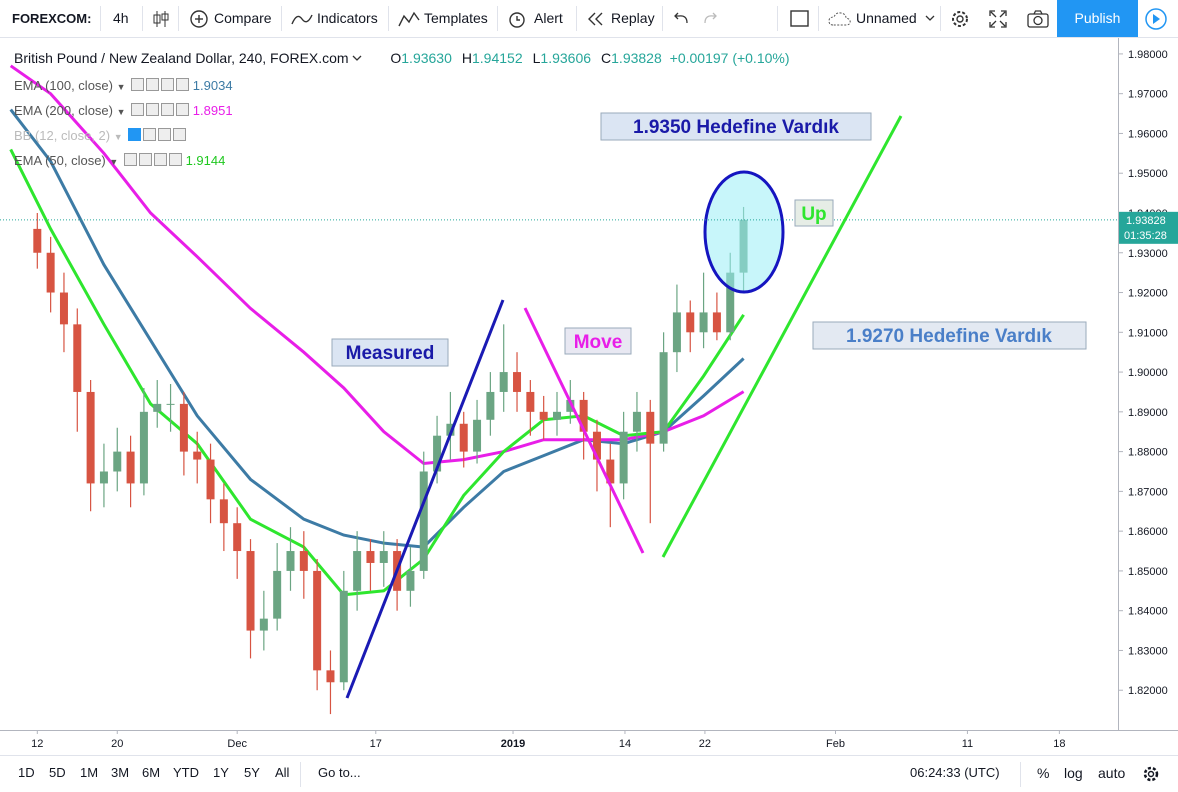 This screenshot has width=1178, height=792. I want to click on layout-name: Unnamed, so click(886, 18).